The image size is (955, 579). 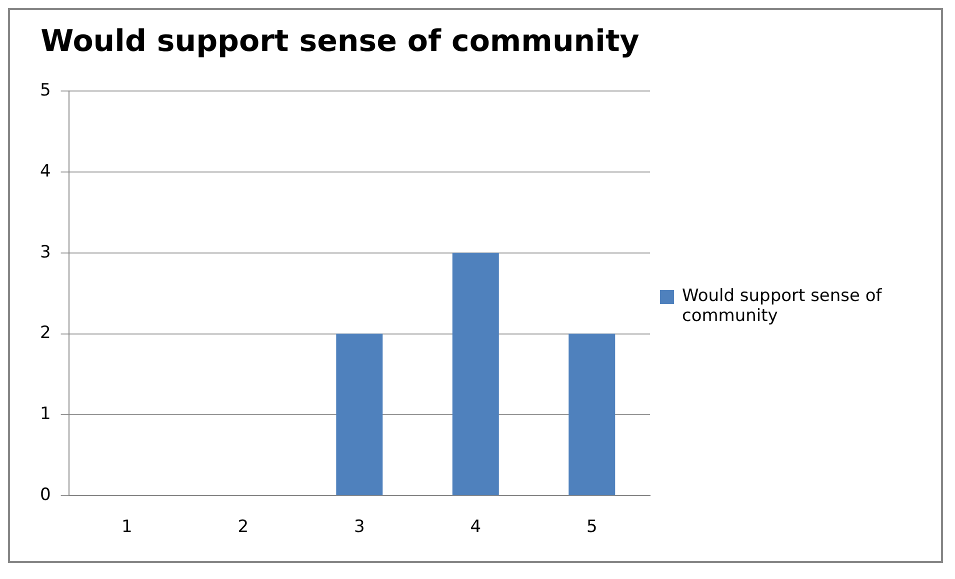 I want to click on x-tick-label: 4, so click(x=476, y=527).